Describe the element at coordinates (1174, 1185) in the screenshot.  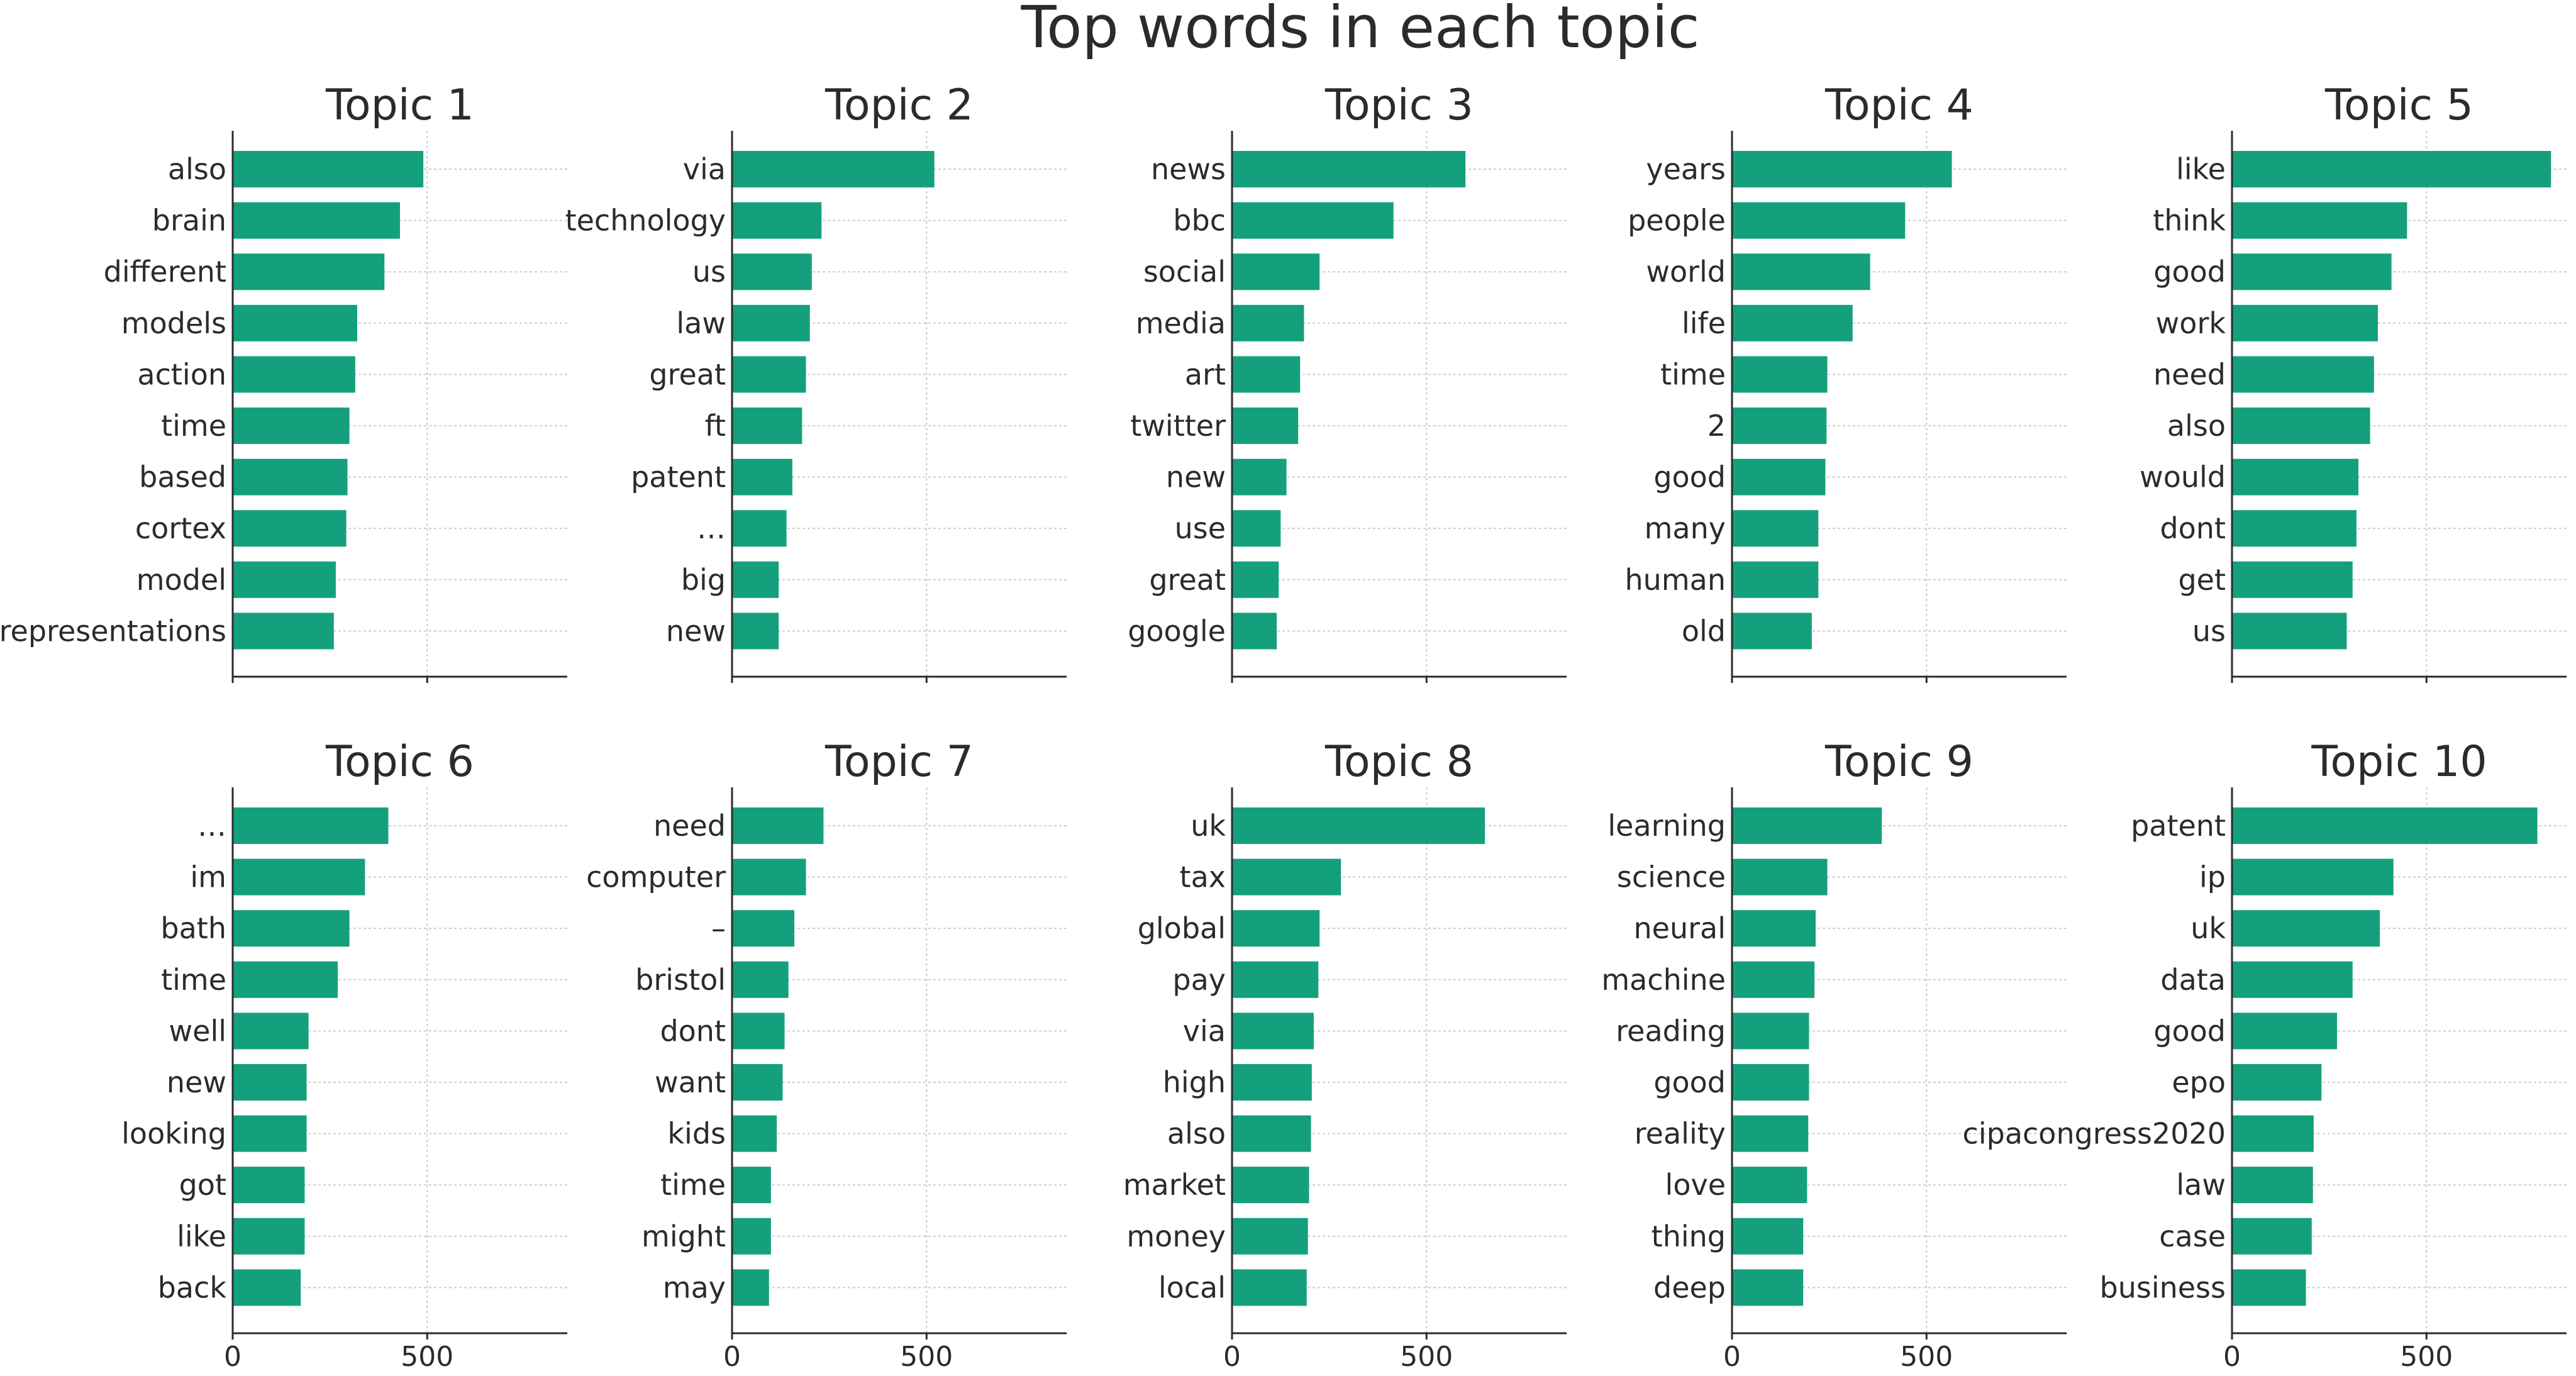
I see `category-label: market` at that location.